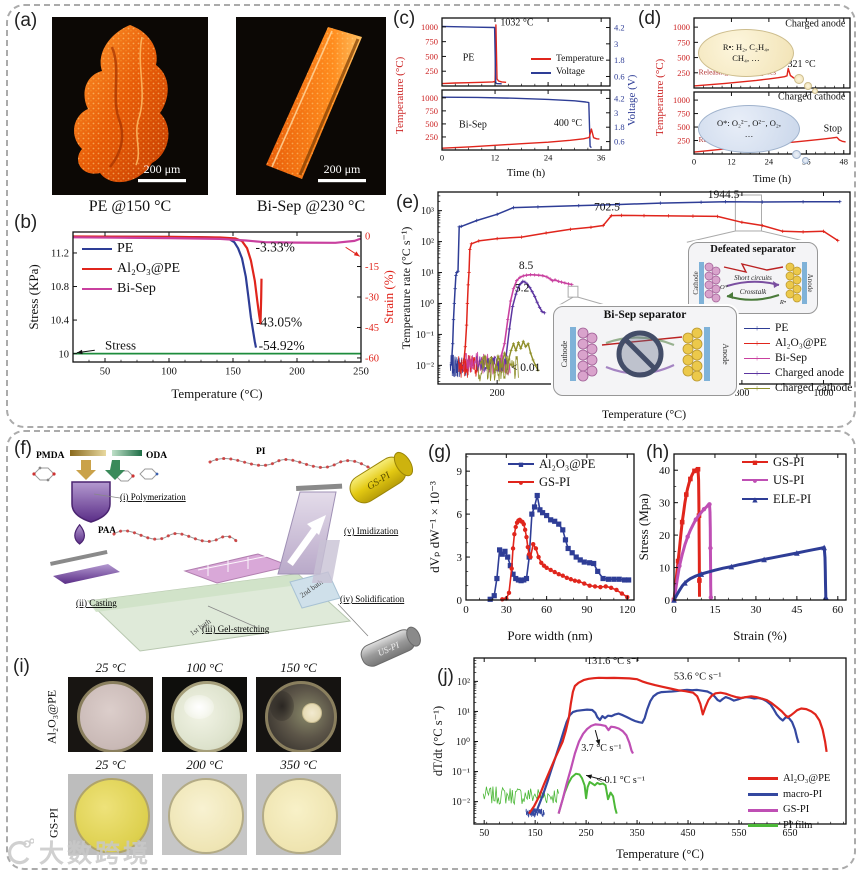 The height and width of the screenshot is (874, 866). I want to click on svg-text: < 0.01, so click(526, 368).